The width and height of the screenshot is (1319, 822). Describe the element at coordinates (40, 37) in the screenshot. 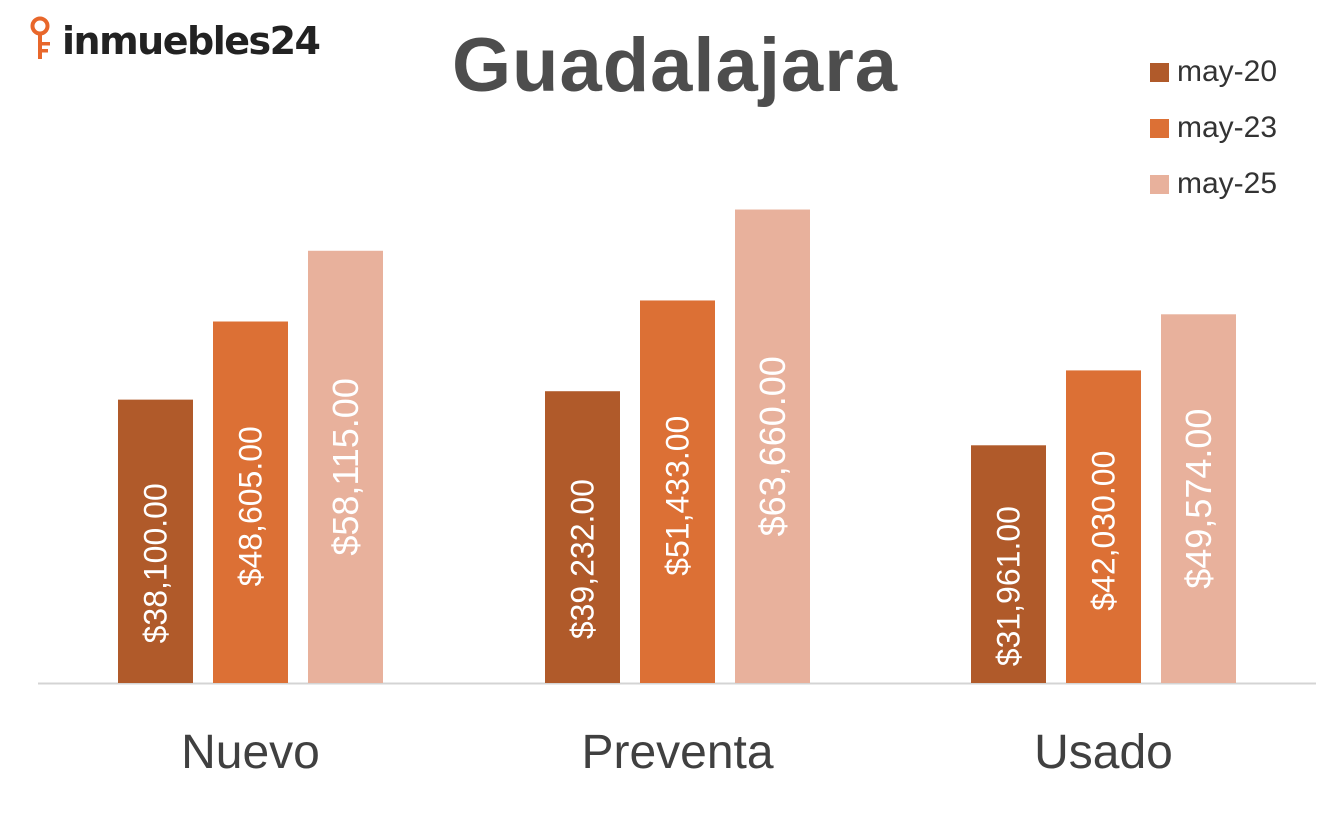

I see `key-icon` at that location.